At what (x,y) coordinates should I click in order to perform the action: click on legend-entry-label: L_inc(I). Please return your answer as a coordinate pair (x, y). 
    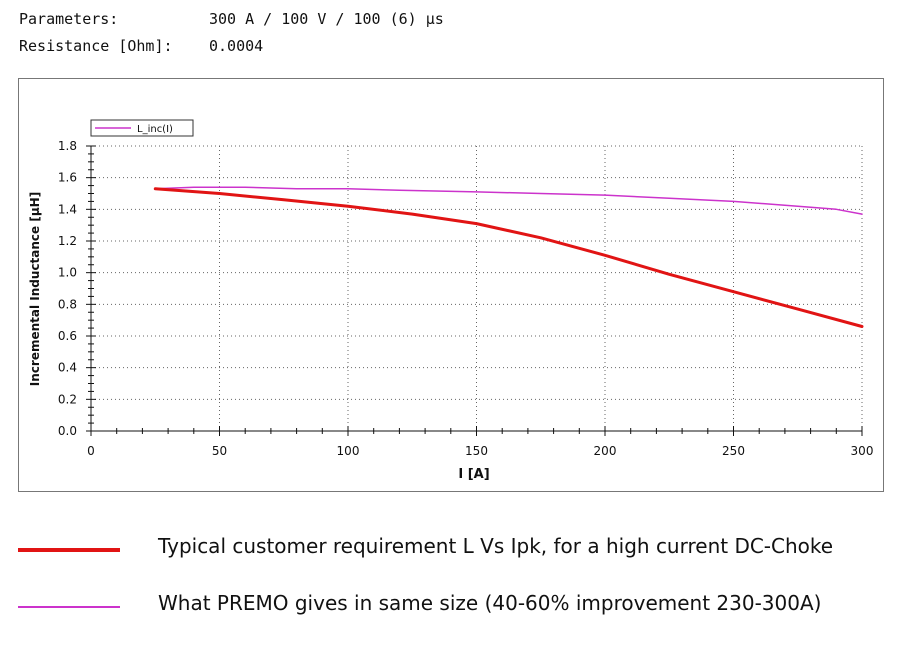
    Looking at the image, I should click on (155, 129).